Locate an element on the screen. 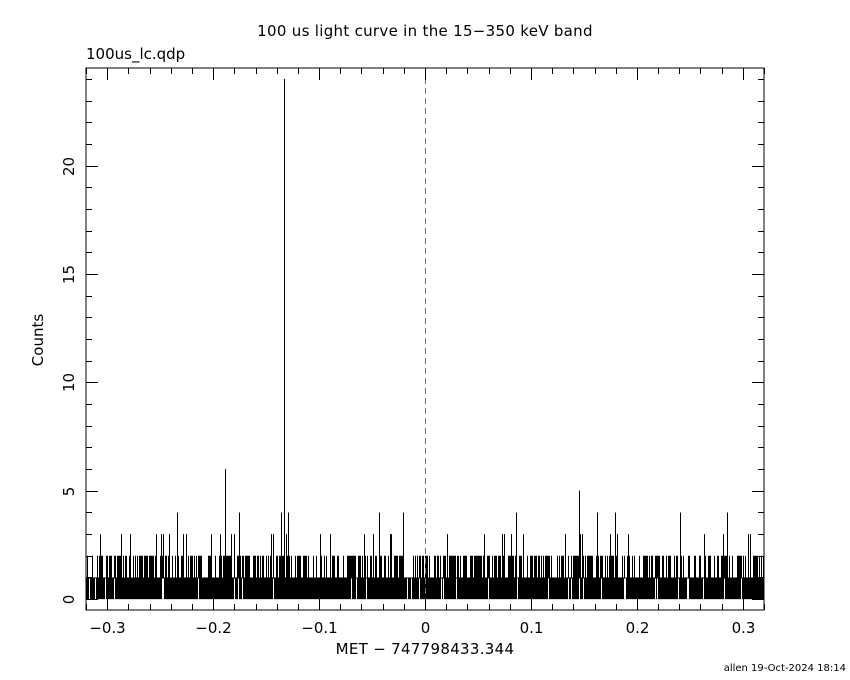 The image size is (850, 680). x-tick-label: 0.1 is located at coordinates (532, 628).